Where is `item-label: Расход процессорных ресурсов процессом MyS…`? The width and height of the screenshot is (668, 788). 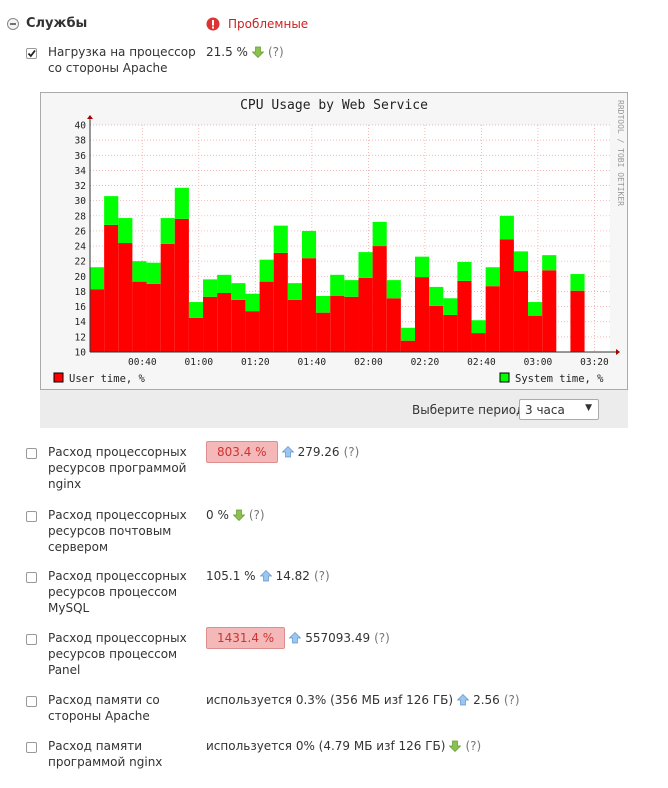 item-label: Расход процессорных ресурсов процессом MyS… is located at coordinates (117, 592).